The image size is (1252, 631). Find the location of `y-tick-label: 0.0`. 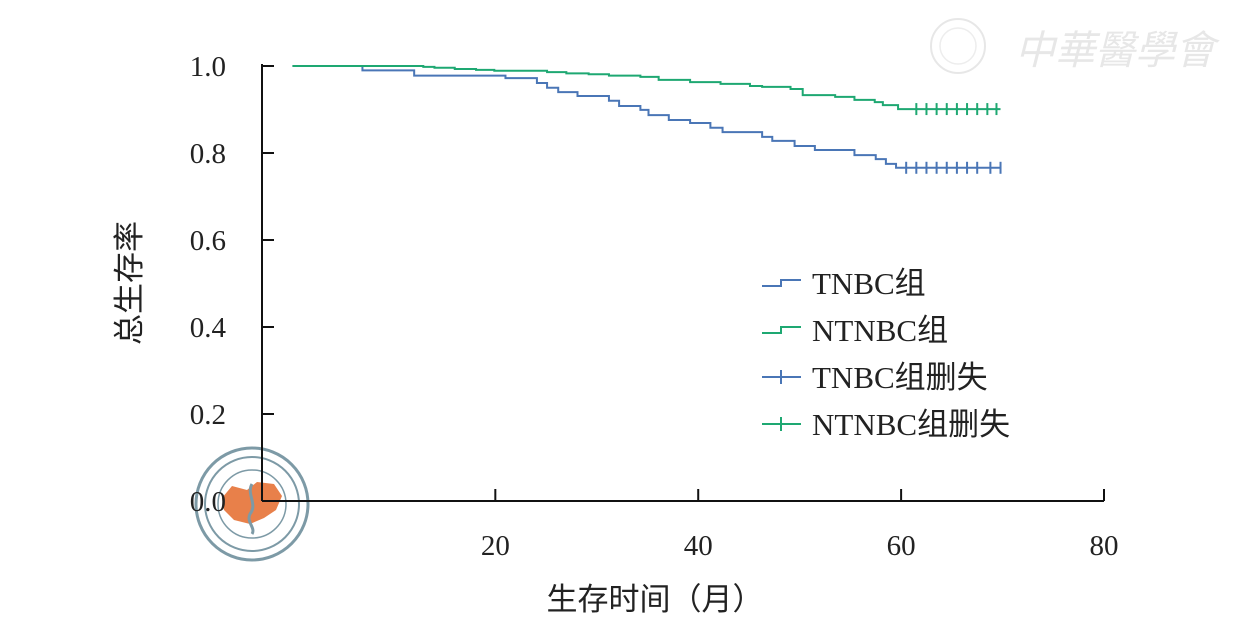

y-tick-label: 0.0 is located at coordinates (208, 502).